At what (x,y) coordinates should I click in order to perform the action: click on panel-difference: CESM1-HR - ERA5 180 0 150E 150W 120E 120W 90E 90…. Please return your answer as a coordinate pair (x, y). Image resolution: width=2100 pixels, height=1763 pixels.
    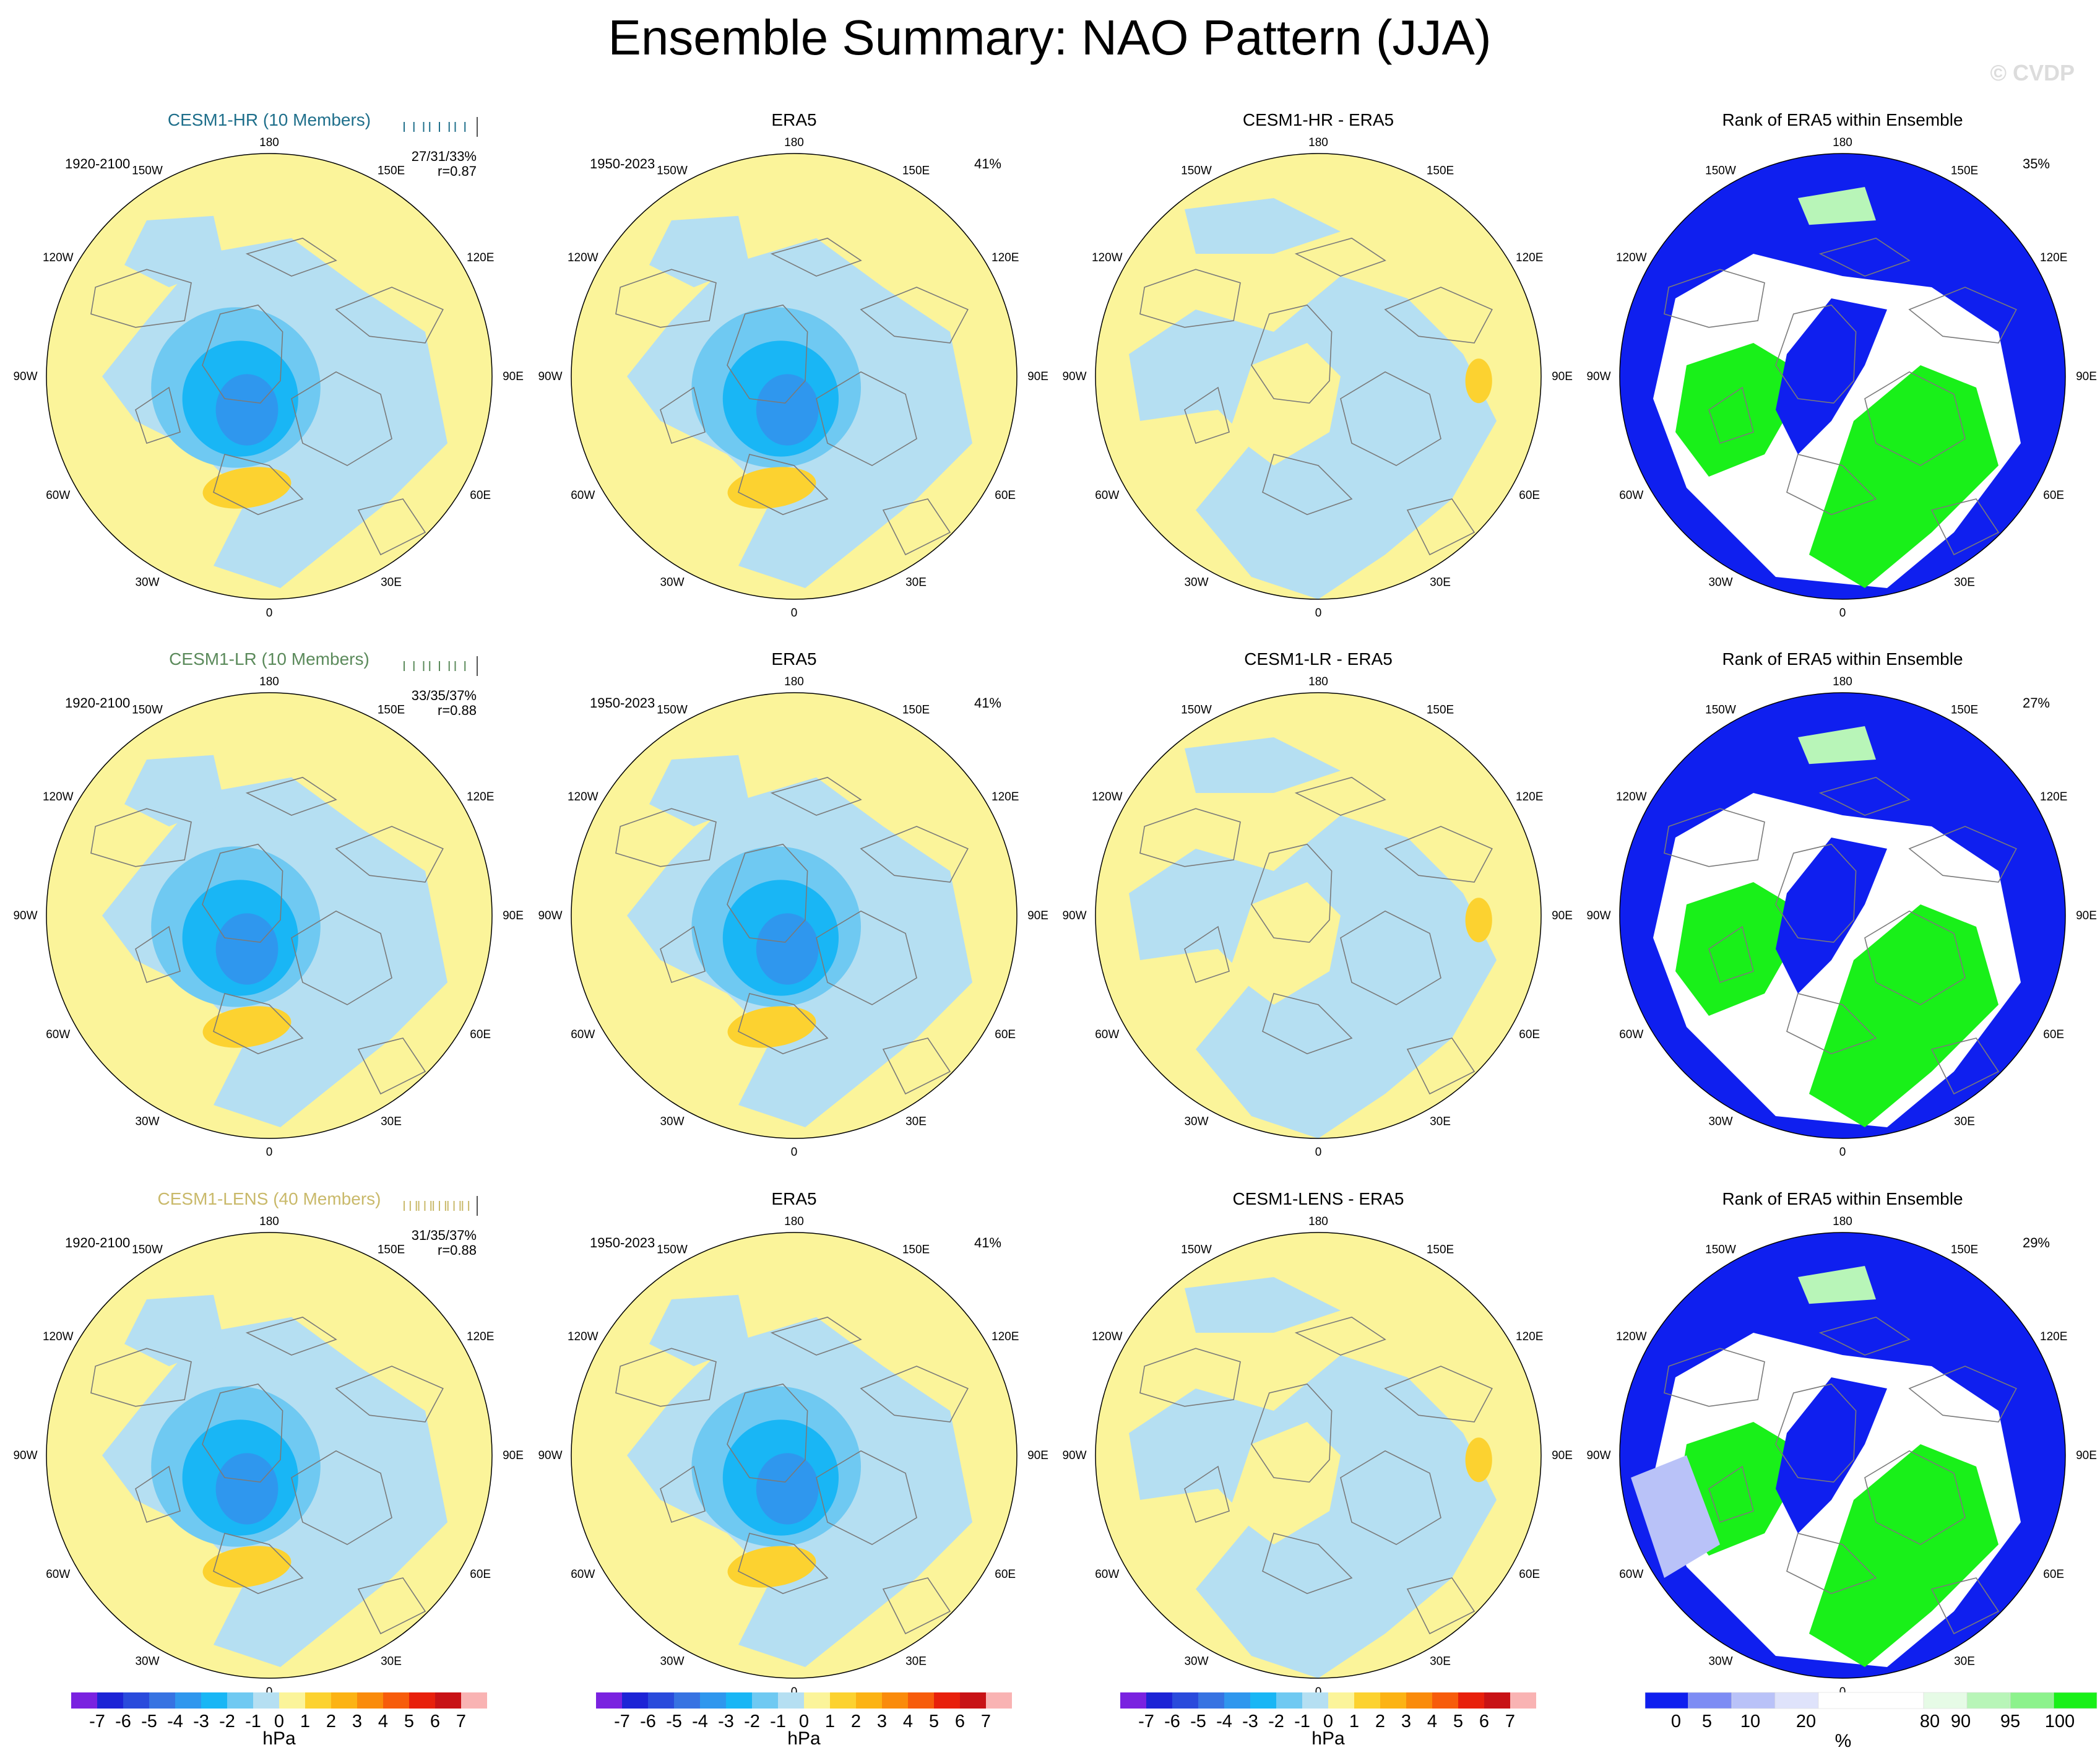
    Looking at the image, I should click on (1317, 365).